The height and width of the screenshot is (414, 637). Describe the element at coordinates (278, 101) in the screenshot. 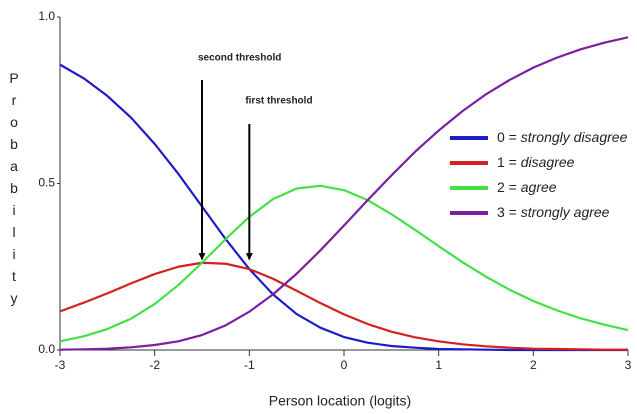

I see `annotation: first threshold` at that location.